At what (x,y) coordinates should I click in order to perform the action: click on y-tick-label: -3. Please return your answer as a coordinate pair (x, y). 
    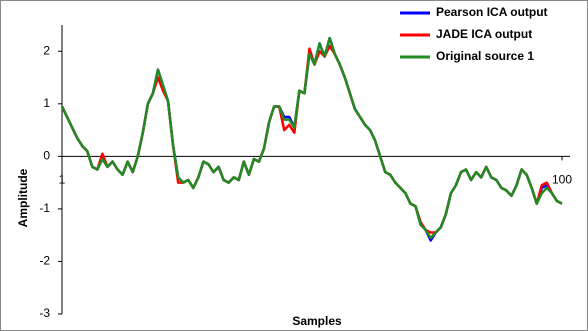
    Looking at the image, I should click on (44, 313).